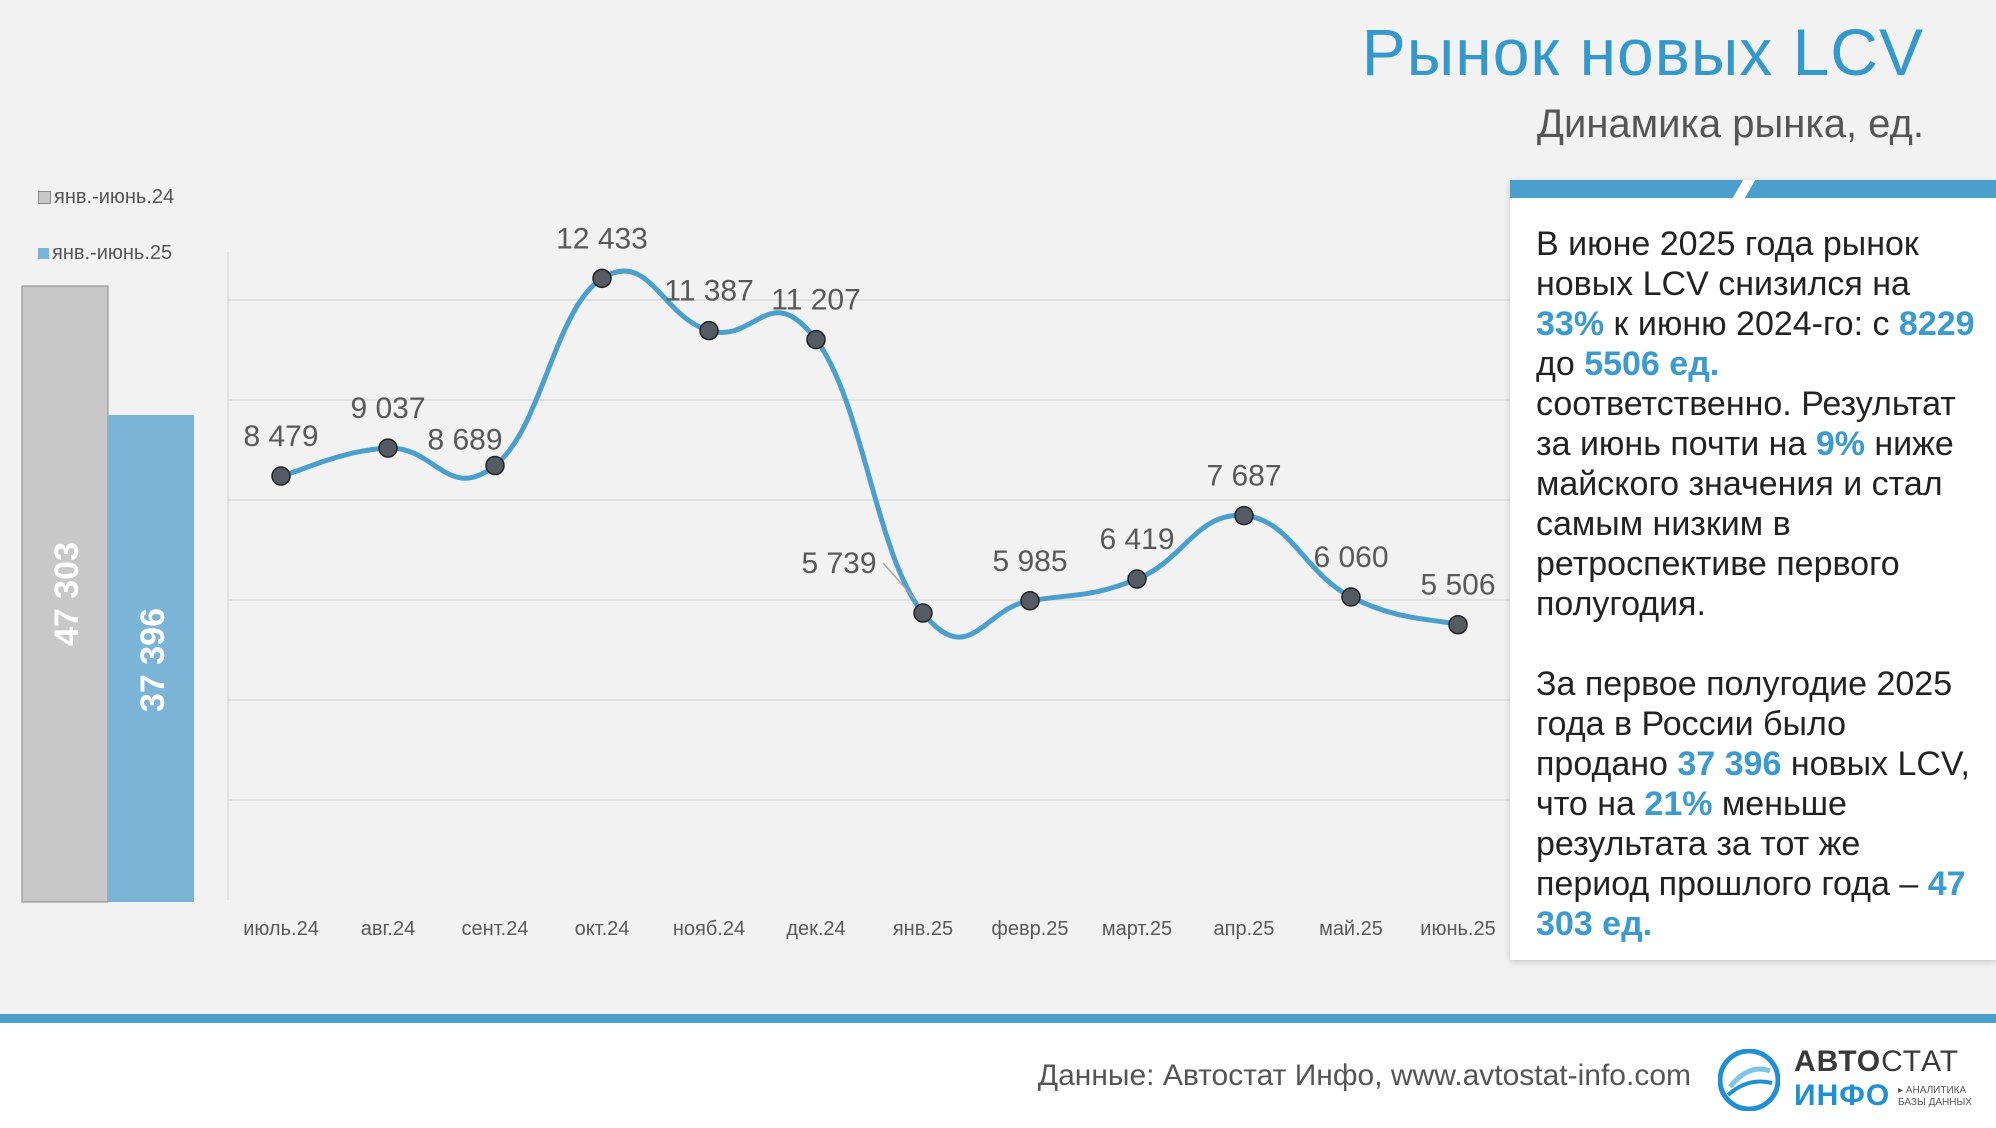 The width and height of the screenshot is (1996, 1128). I want to click on logo-avto: АВТО, so click(1838, 1061).